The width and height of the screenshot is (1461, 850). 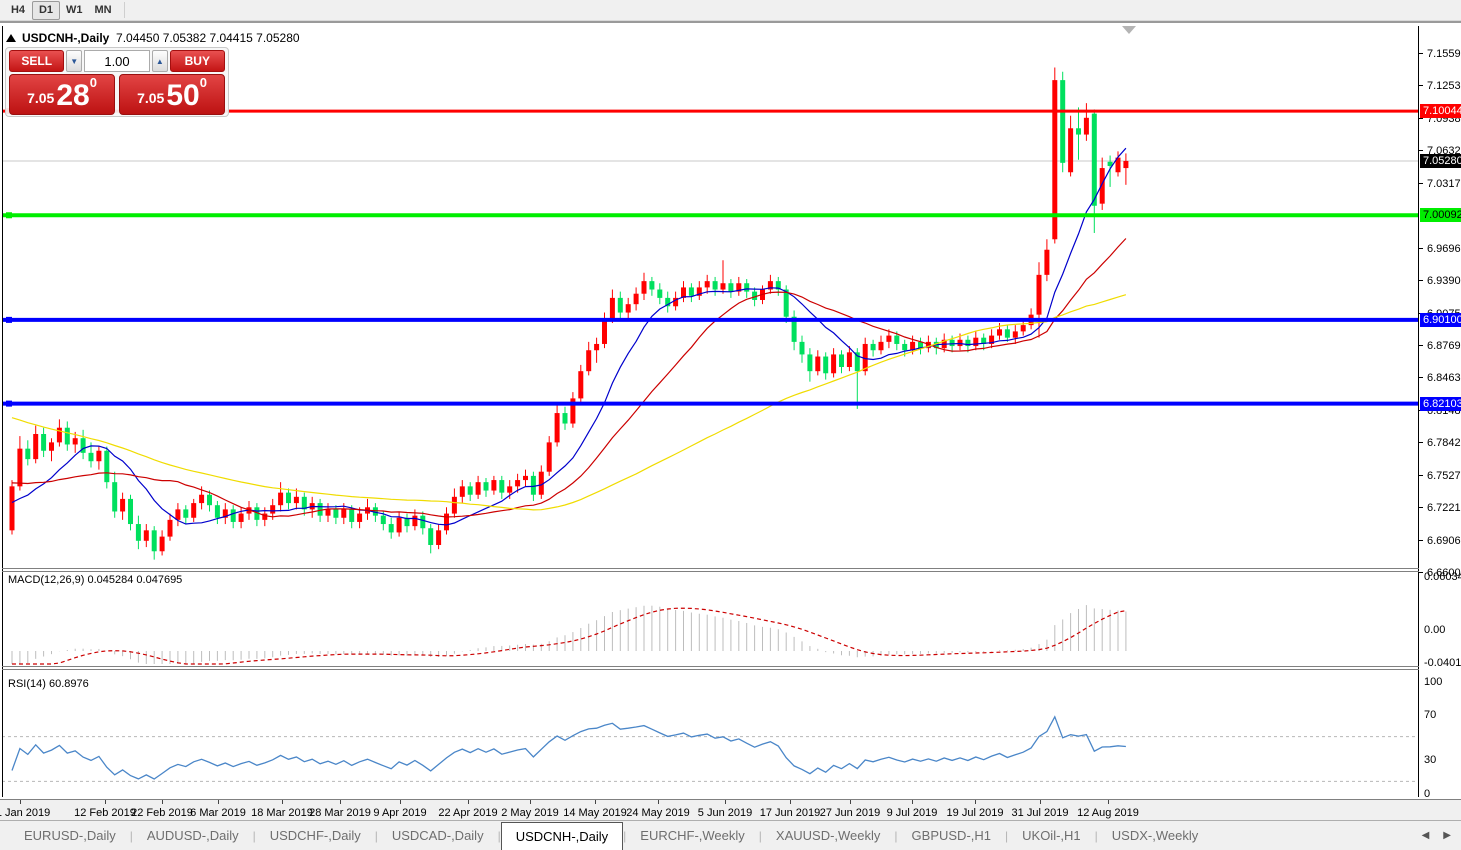 I want to click on sell-quote-button: 7.05 28 0, so click(x=62, y=94).